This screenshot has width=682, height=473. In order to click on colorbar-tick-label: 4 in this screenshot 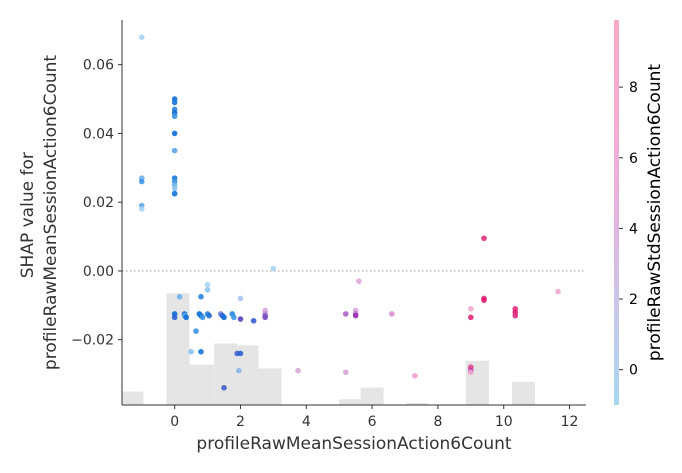, I will do `click(633, 229)`.